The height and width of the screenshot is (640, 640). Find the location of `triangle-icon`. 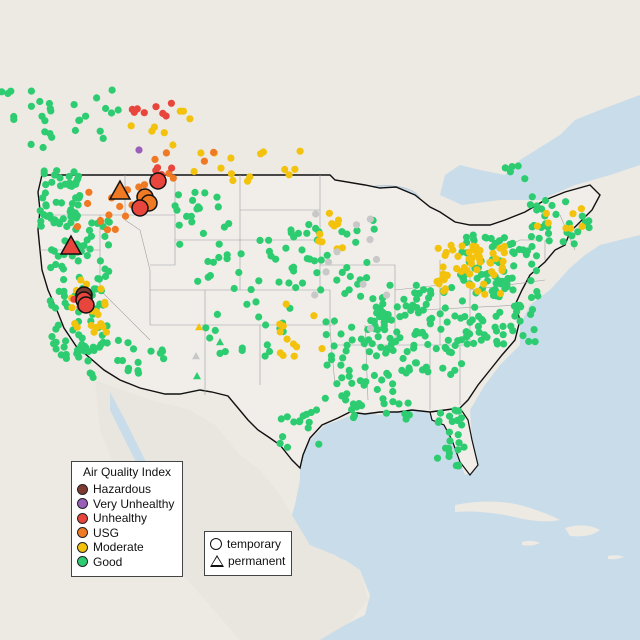

triangle-icon is located at coordinates (217, 560).